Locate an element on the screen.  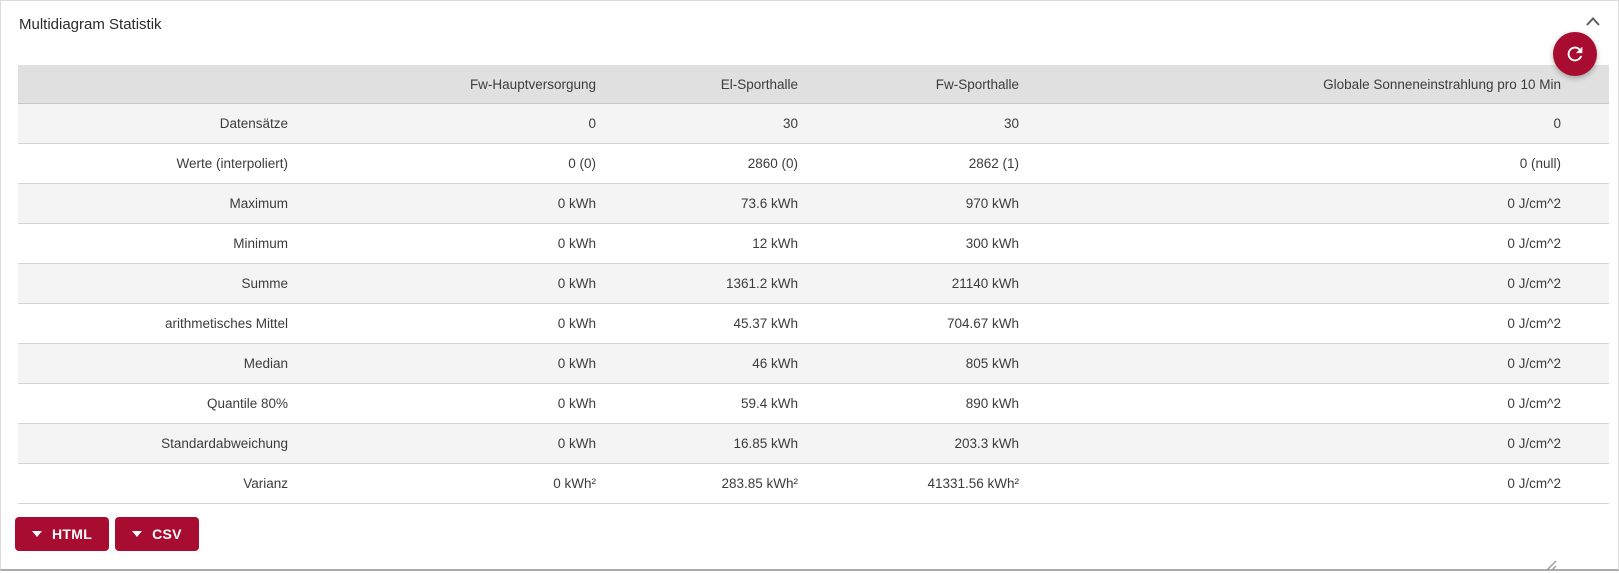
cell-value: 203.3 kWh is located at coordinates (932, 443).